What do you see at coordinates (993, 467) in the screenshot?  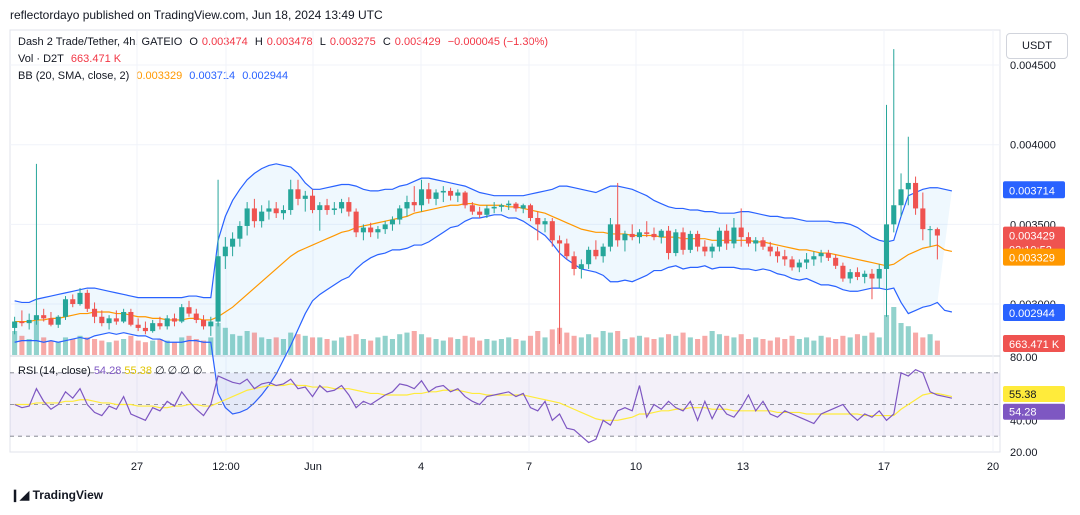 I see `time-tick-label: 20` at bounding box center [993, 467].